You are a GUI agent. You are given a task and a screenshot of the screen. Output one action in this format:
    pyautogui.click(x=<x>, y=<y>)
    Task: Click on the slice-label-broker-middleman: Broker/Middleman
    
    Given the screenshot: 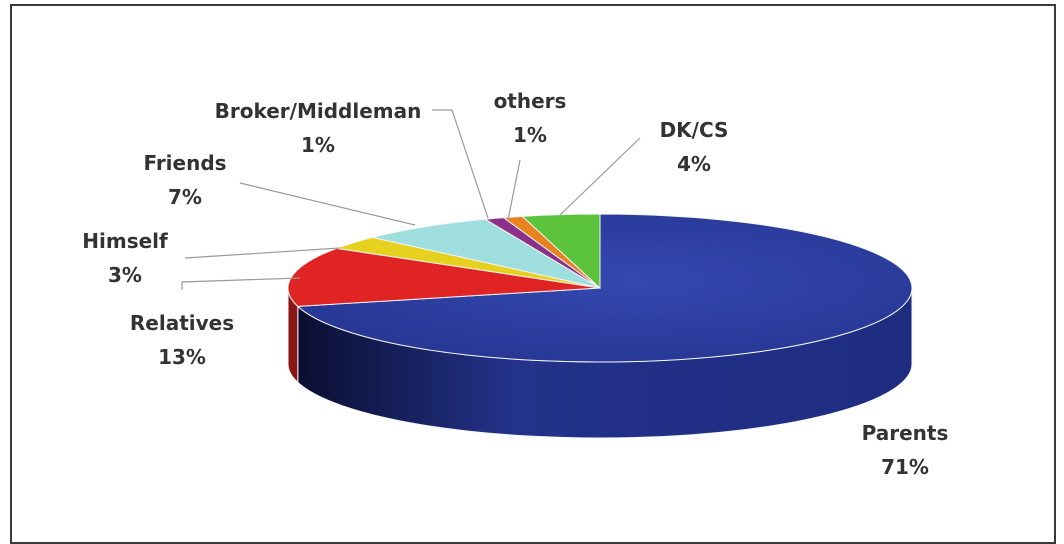 What is the action you would take?
    pyautogui.click(x=318, y=111)
    